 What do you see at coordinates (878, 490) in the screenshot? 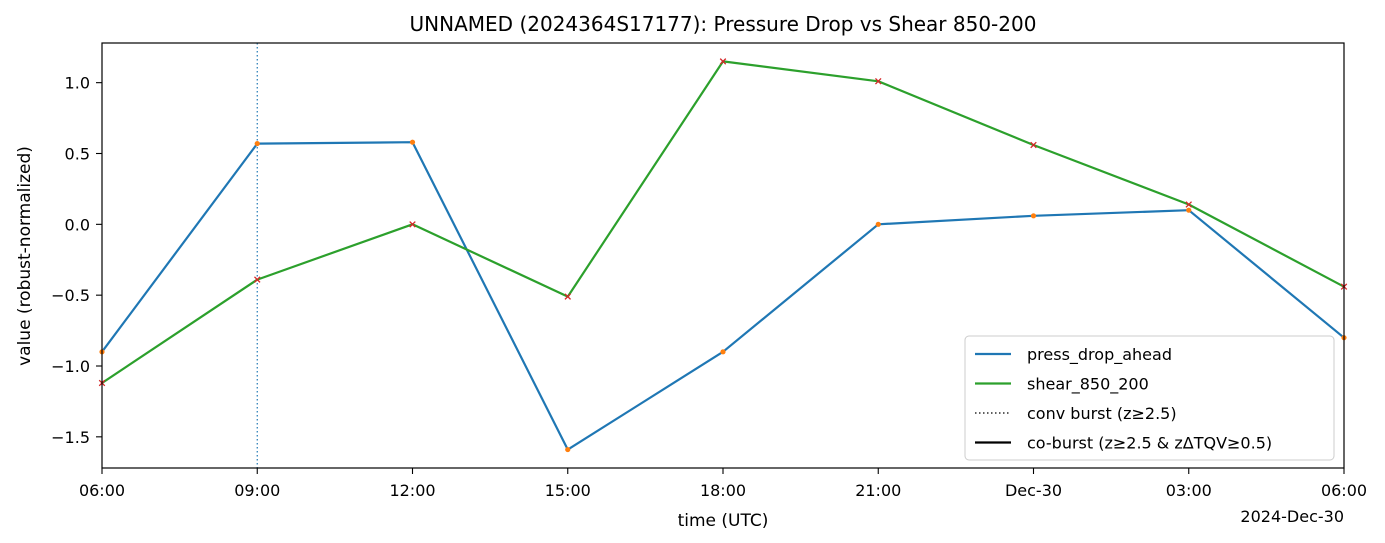
I see `x-tick-label: 21:00` at bounding box center [878, 490].